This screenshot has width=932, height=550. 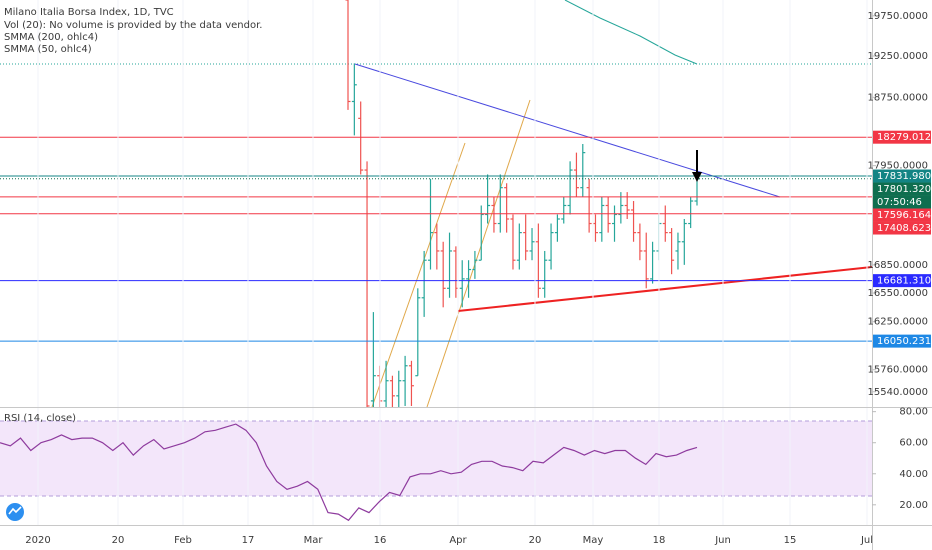 What do you see at coordinates (898, 56) in the screenshot?
I see `y-tick-label: 19250.0000` at bounding box center [898, 56].